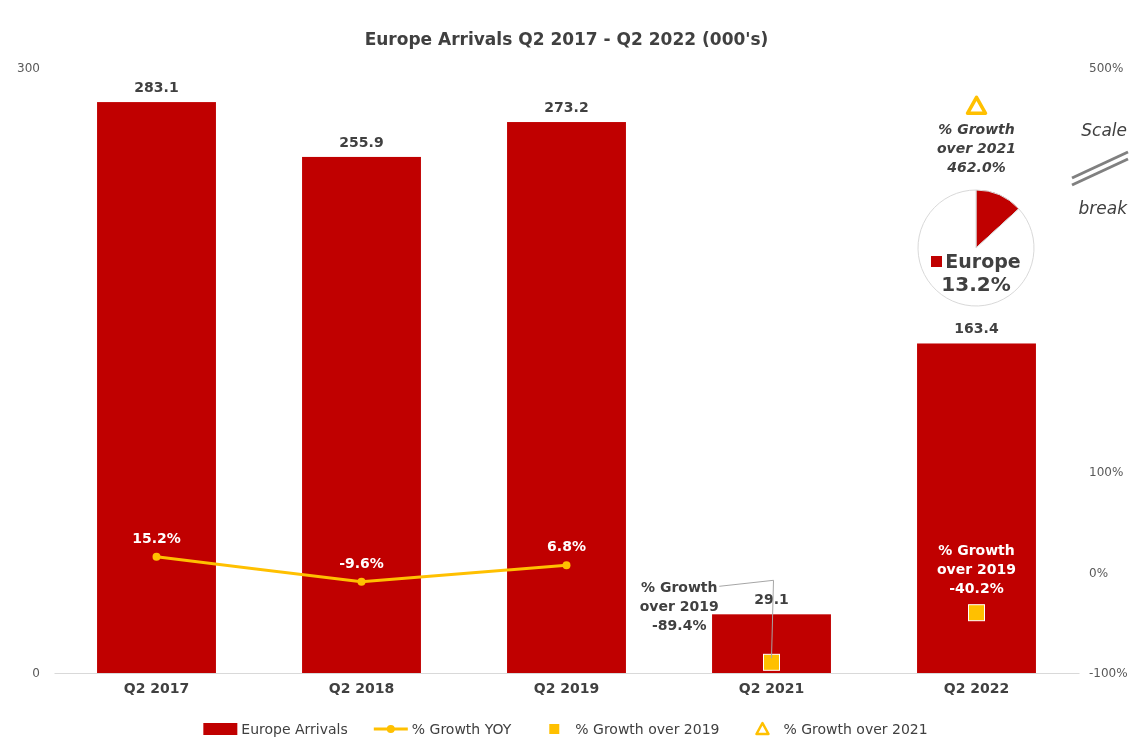 The height and width of the screenshot is (746, 1131). What do you see at coordinates (36, 673) in the screenshot?
I see `y-tick-label: 0` at bounding box center [36, 673].